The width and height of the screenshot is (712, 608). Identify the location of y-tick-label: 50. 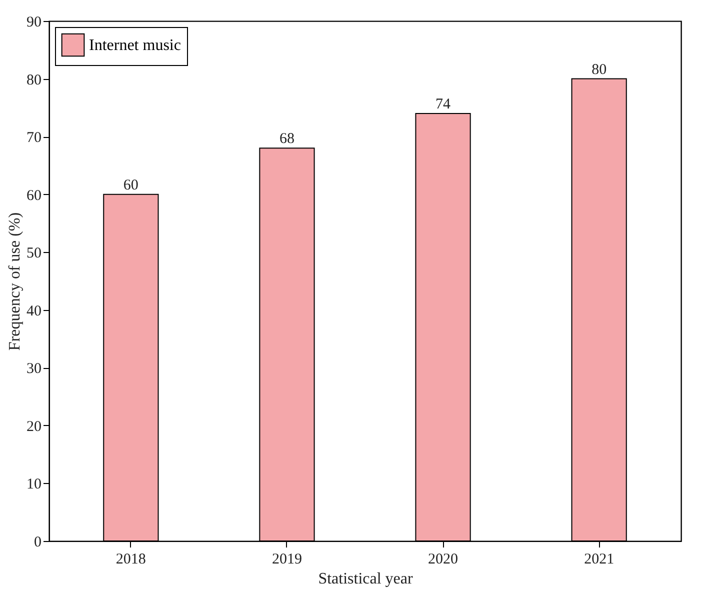
(34, 254).